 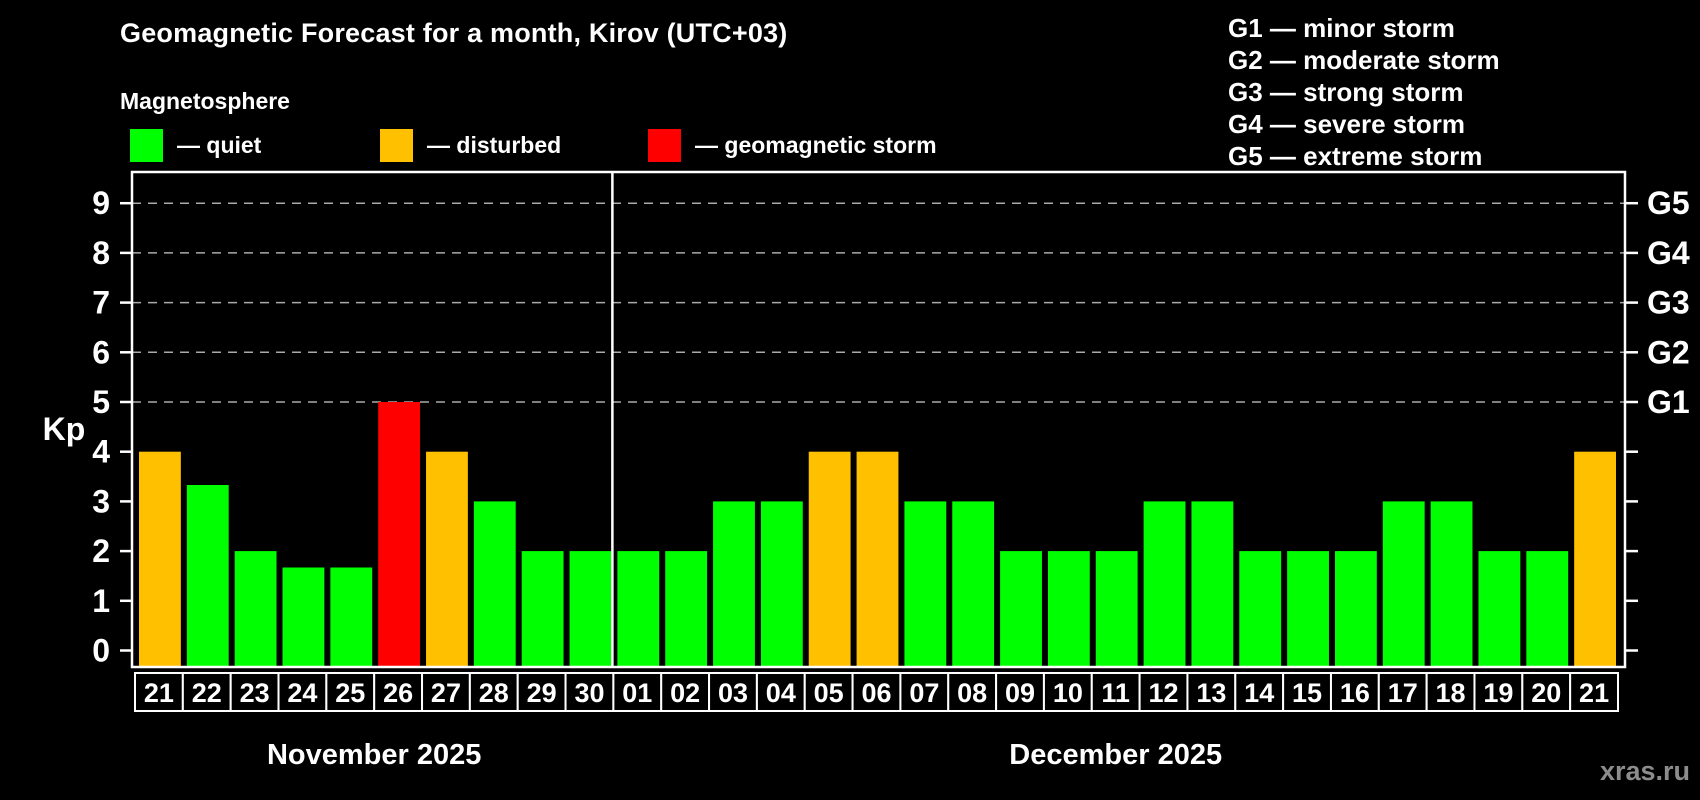 I want to click on day-label-12: 12, so click(x=1164, y=693).